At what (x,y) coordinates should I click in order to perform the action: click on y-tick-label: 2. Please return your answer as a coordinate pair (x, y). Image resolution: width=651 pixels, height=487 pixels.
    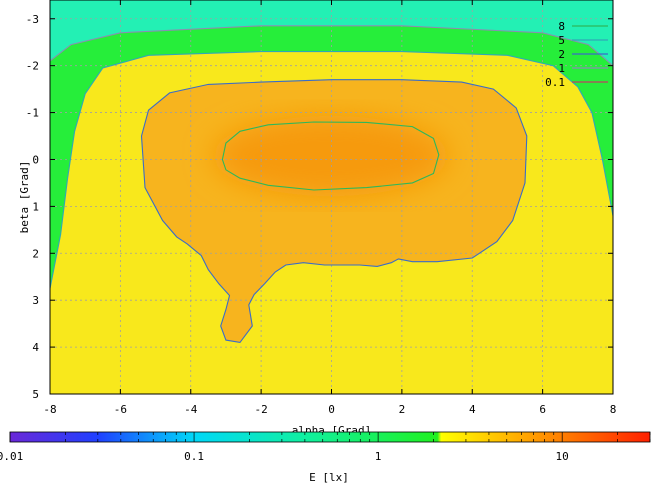
    Looking at the image, I should click on (35, 253).